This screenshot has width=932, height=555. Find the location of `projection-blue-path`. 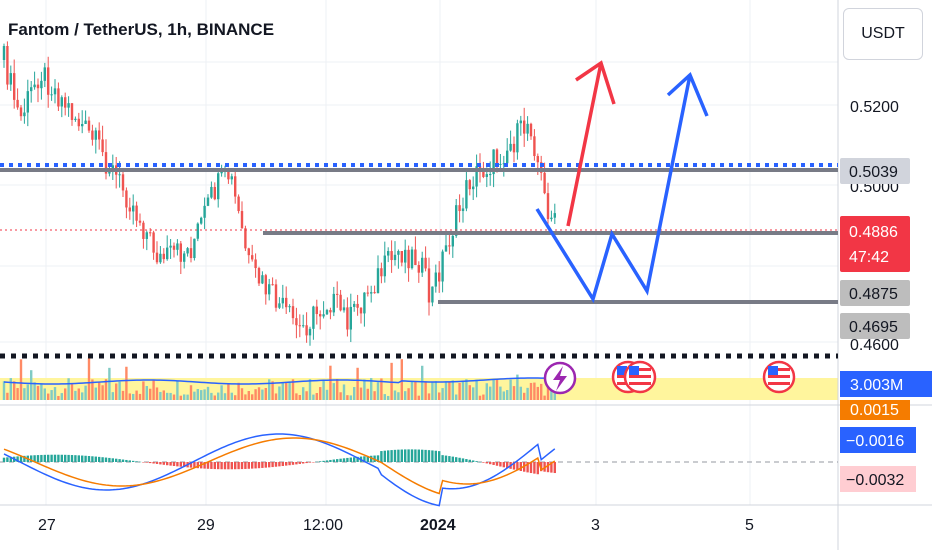

projection-blue-path is located at coordinates (613, 189).